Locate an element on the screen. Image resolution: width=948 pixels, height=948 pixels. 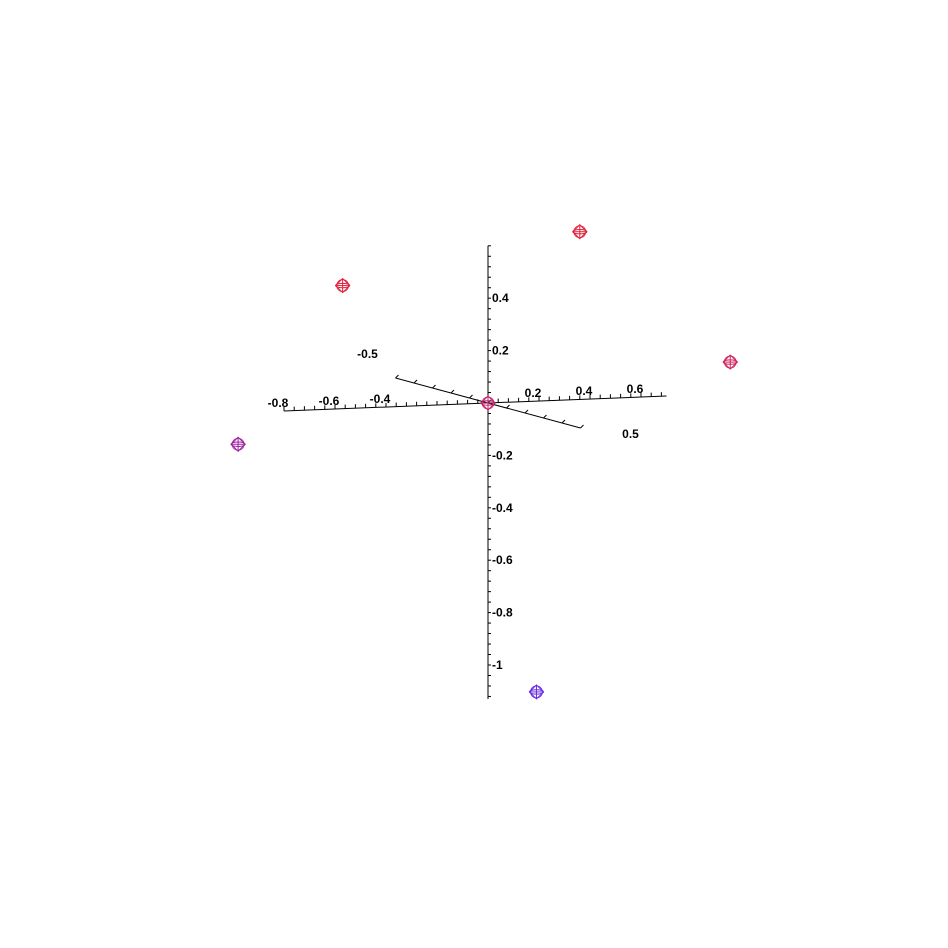
z-tick-label: -0.8 is located at coordinates (502, 613).